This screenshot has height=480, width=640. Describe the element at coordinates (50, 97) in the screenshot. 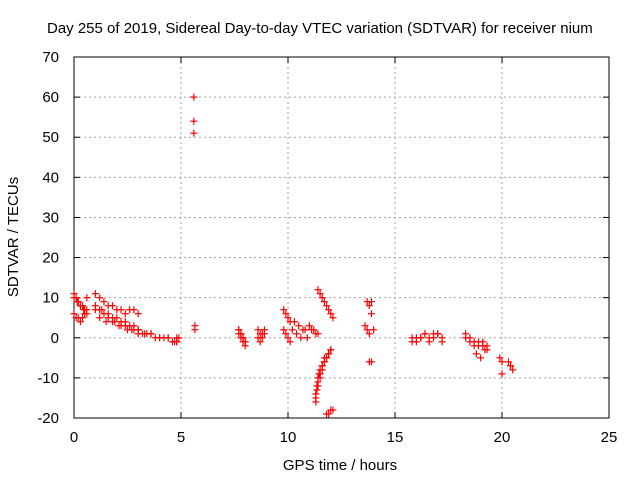

I see `y-tick-label: 60` at that location.